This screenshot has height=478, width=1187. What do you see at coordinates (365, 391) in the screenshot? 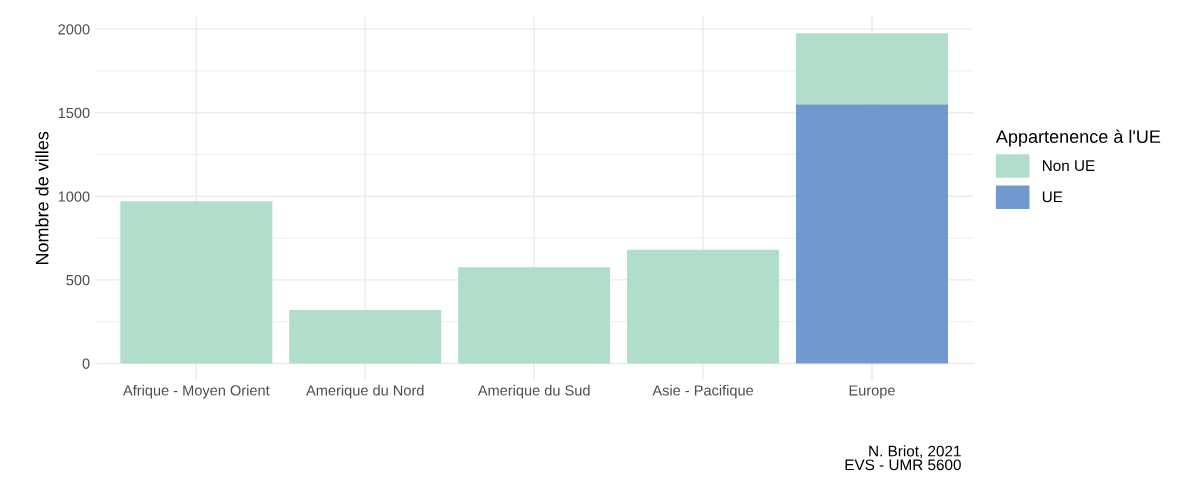
I see `x-tick-label: Amerique du Nord` at bounding box center [365, 391].